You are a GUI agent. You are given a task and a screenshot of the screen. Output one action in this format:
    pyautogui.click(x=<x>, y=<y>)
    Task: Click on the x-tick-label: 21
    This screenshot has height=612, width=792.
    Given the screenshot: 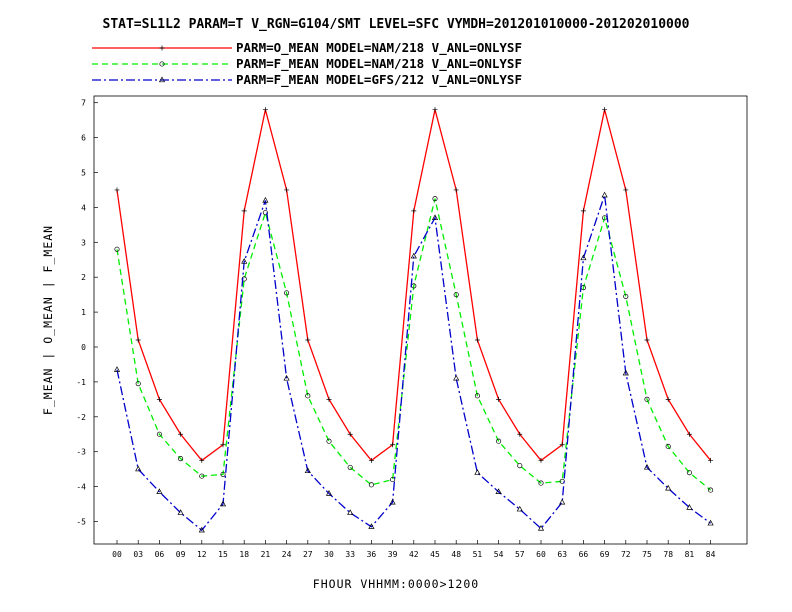 What is the action you would take?
    pyautogui.click(x=266, y=554)
    